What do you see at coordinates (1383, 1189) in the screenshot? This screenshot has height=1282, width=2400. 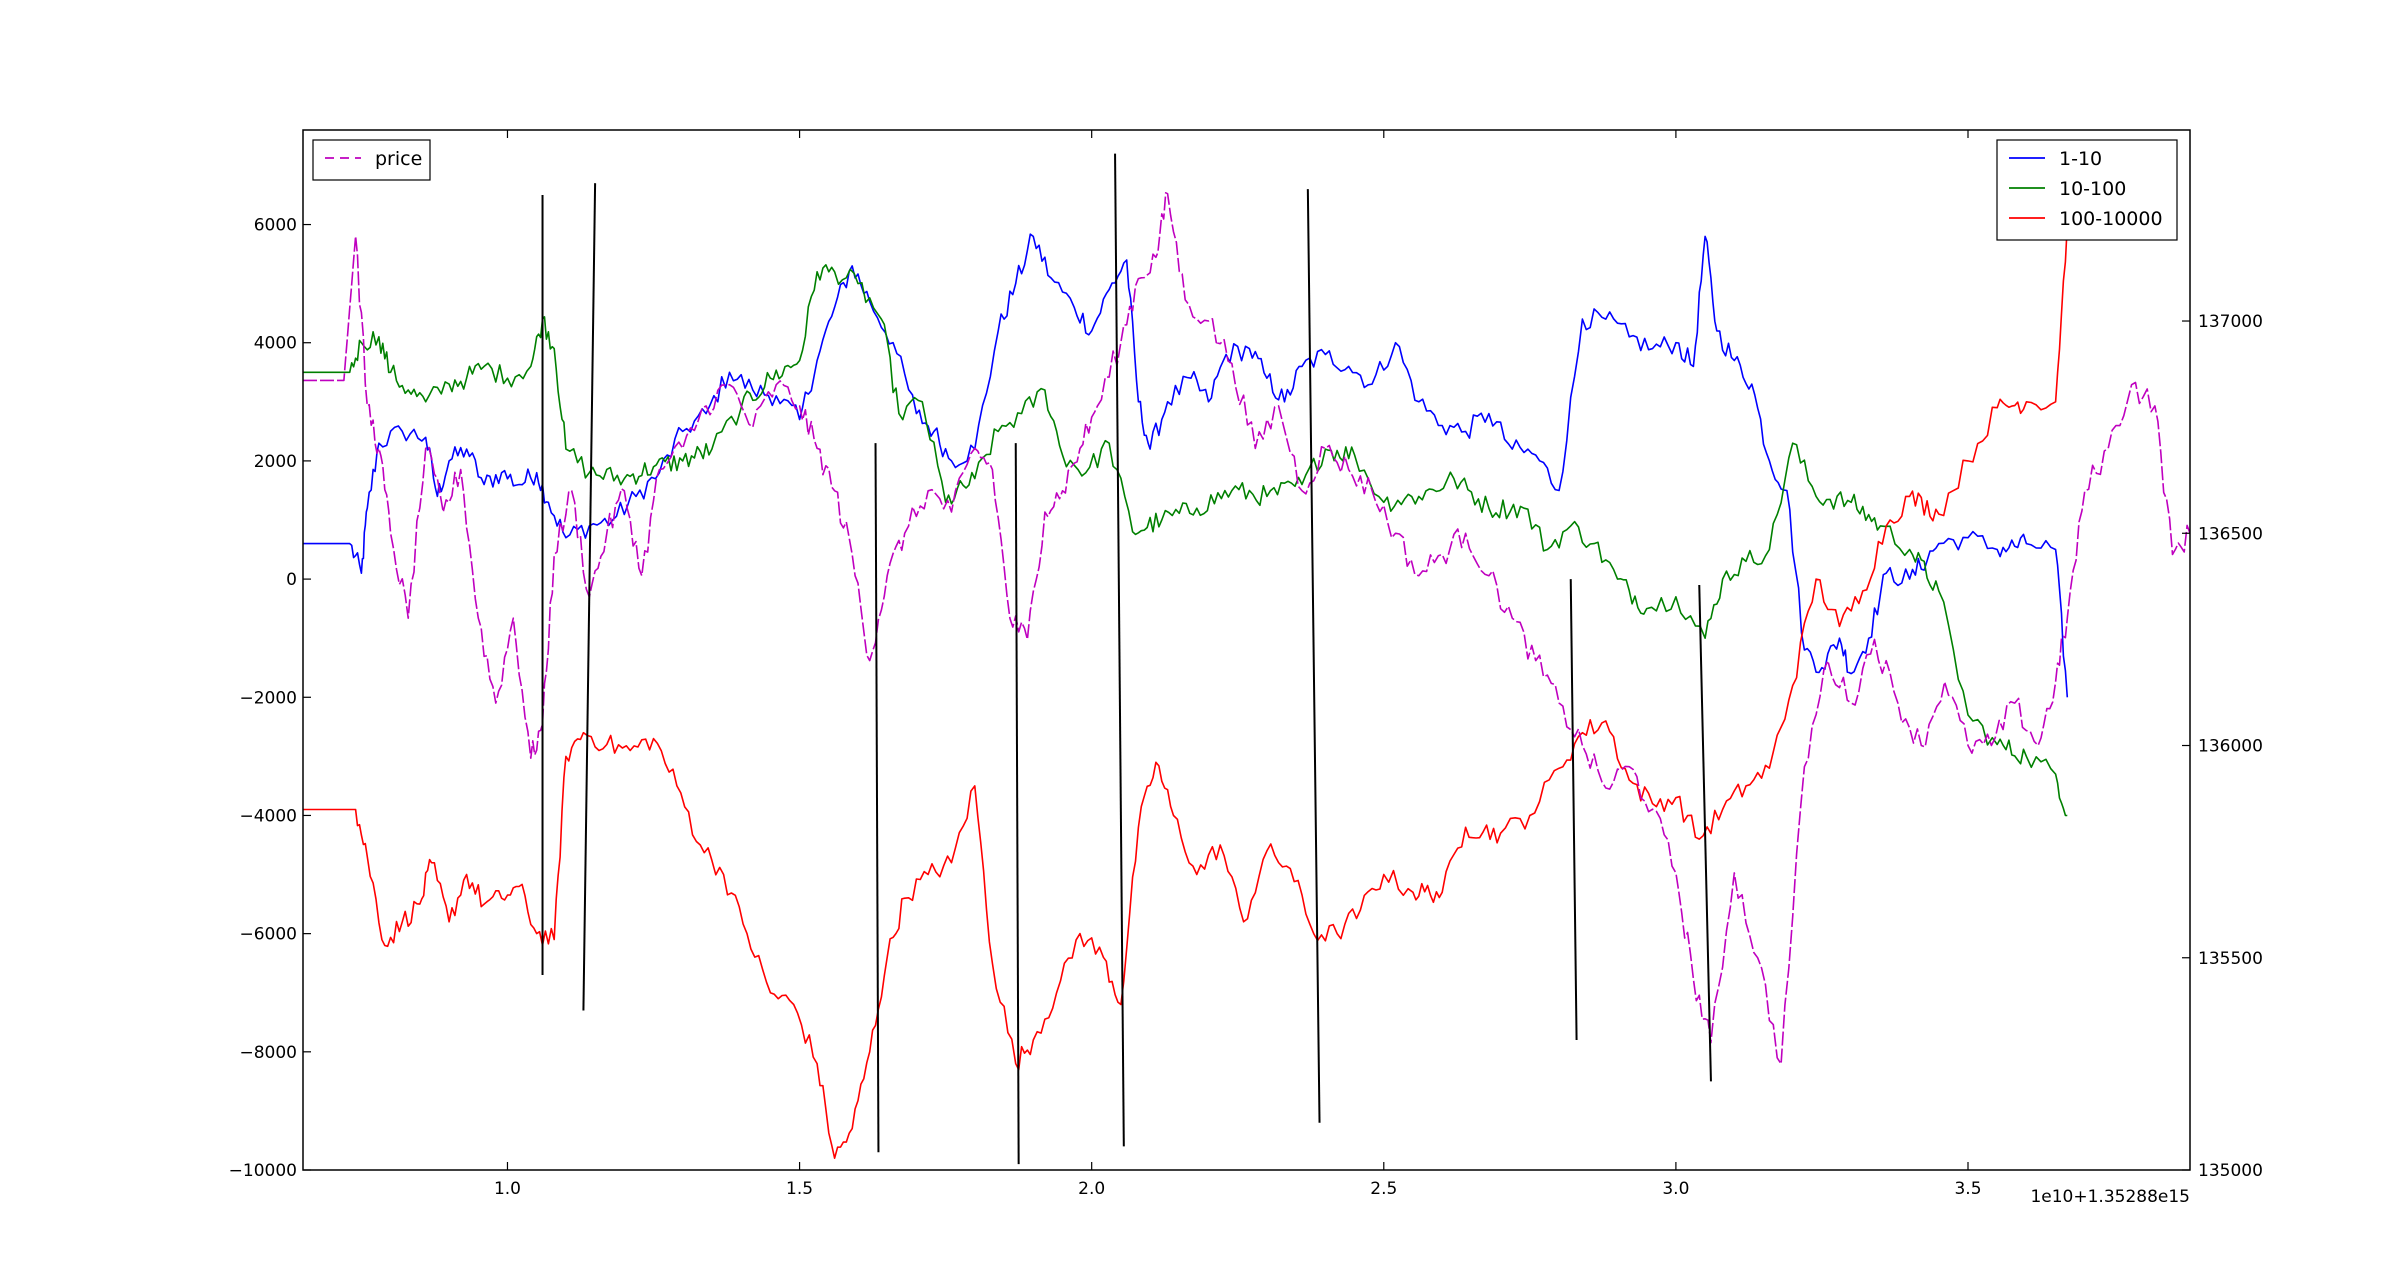 I see `x-tick-label: 2.5` at bounding box center [1383, 1189].